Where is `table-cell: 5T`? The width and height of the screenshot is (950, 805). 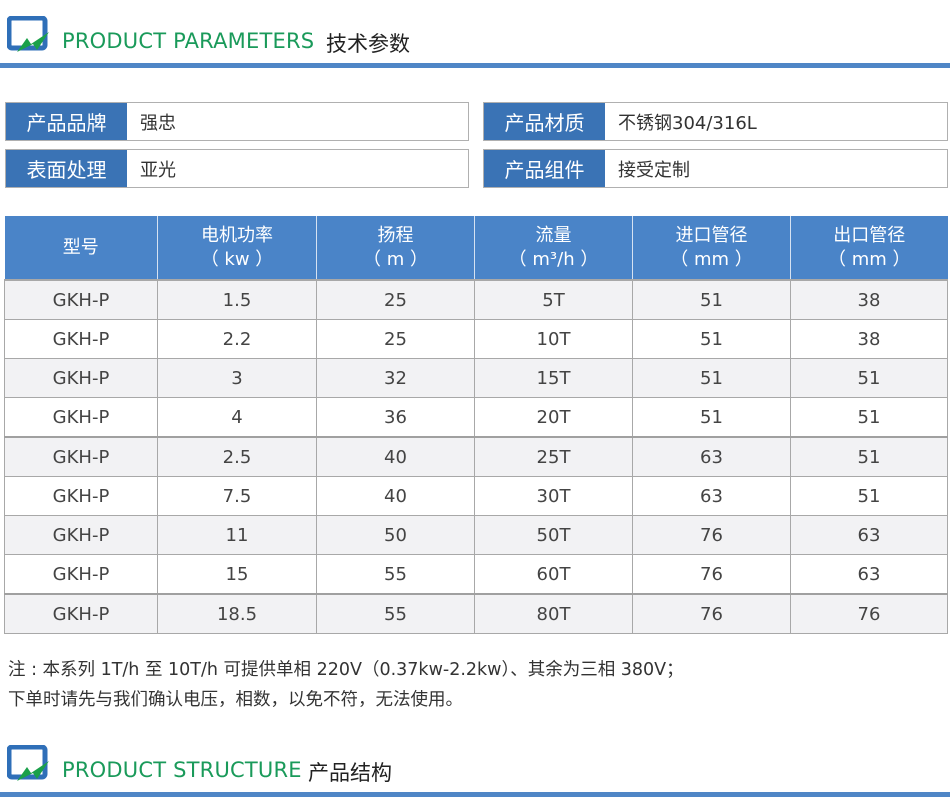 table-cell: 5T is located at coordinates (553, 299).